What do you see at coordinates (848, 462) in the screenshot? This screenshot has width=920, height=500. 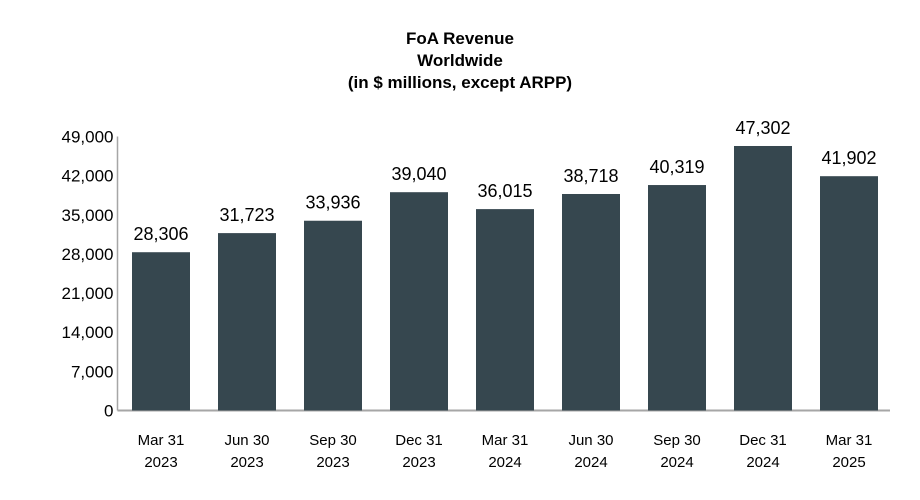 I see `x-tick-label-year: 2025` at bounding box center [848, 462].